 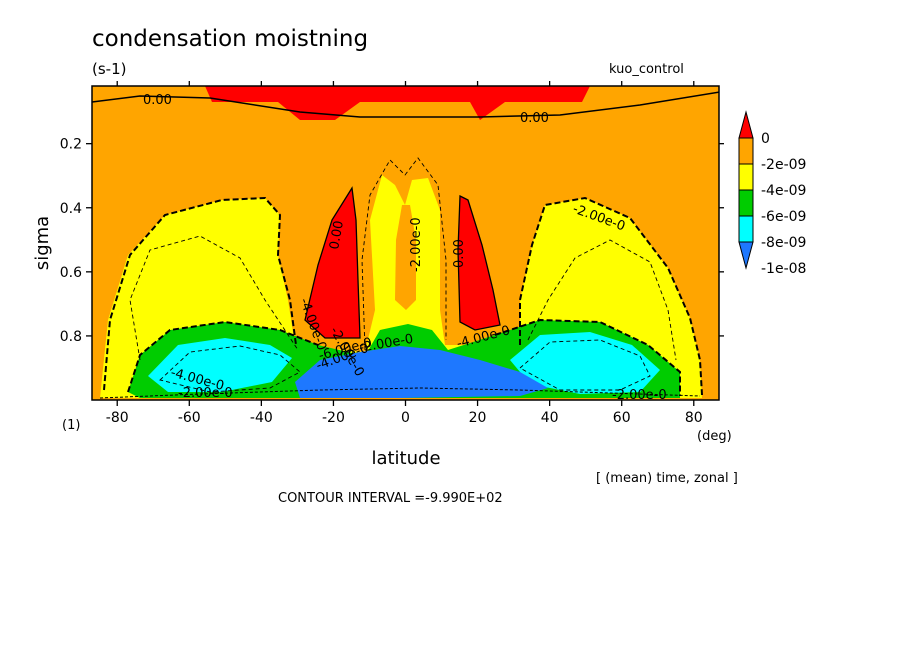 I want to click on contour-line-zero-right, so click(x=479, y=262).